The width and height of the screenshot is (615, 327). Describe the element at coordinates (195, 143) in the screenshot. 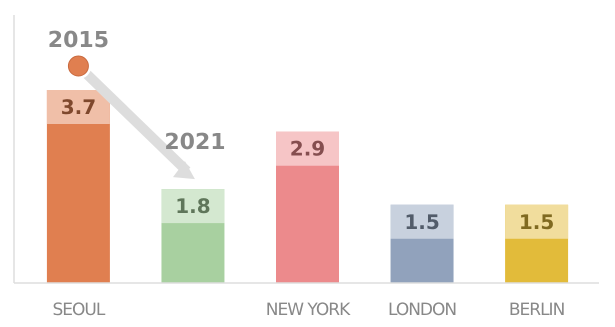

I see `annotation: 2021` at that location.